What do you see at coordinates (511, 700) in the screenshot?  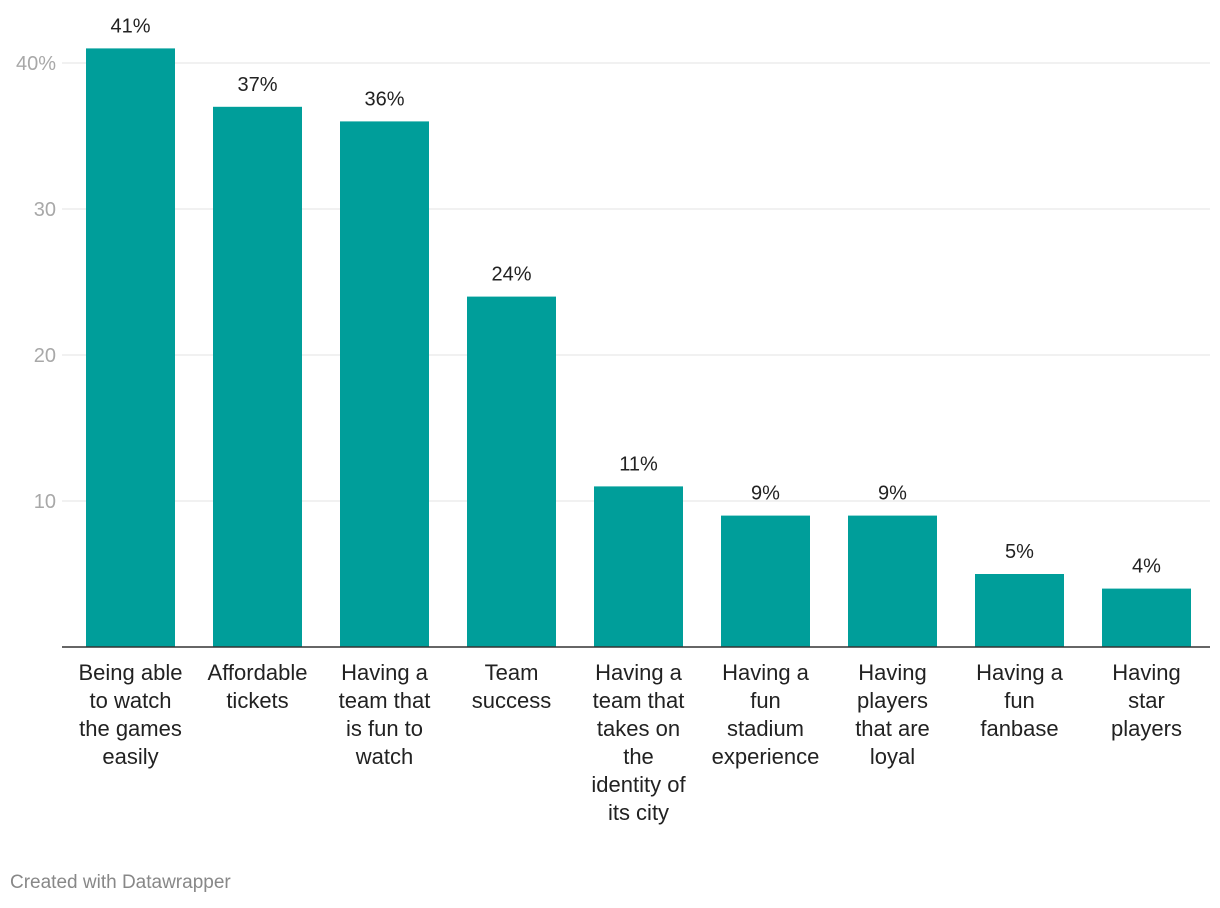 I see `category-label-line: success` at bounding box center [511, 700].